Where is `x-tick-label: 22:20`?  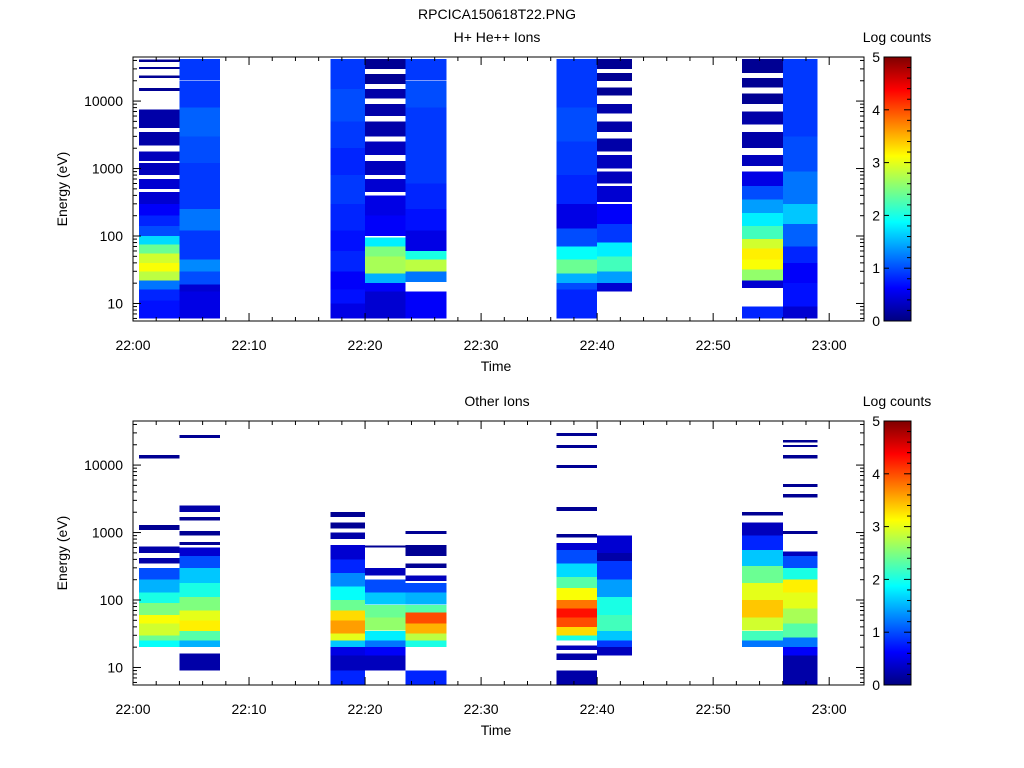
x-tick-label: 22:20 is located at coordinates (365, 709).